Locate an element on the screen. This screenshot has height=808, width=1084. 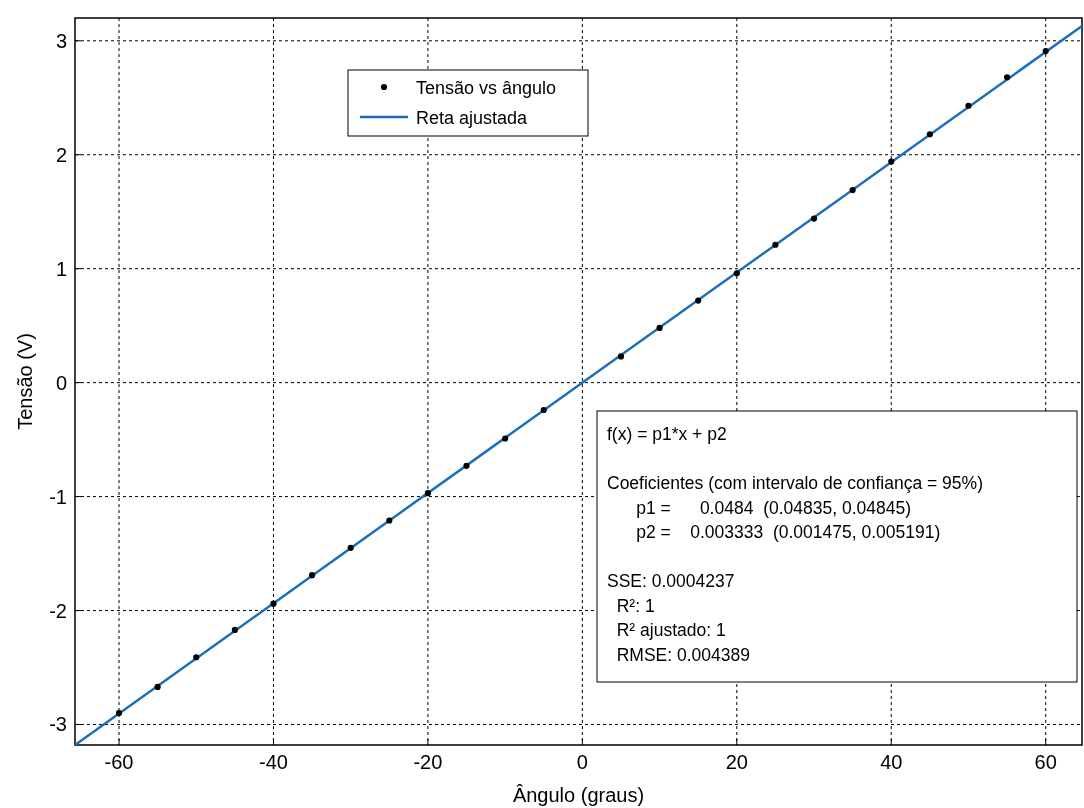
annotation: R²: 1 is located at coordinates (631, 605).